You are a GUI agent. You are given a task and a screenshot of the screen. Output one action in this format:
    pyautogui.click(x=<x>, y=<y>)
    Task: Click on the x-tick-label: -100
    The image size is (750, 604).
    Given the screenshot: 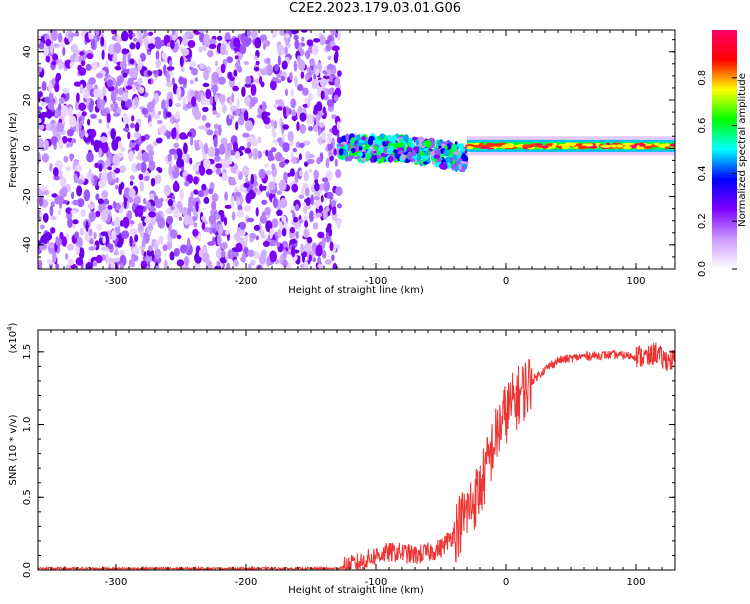 What is the action you would take?
    pyautogui.click(x=376, y=281)
    